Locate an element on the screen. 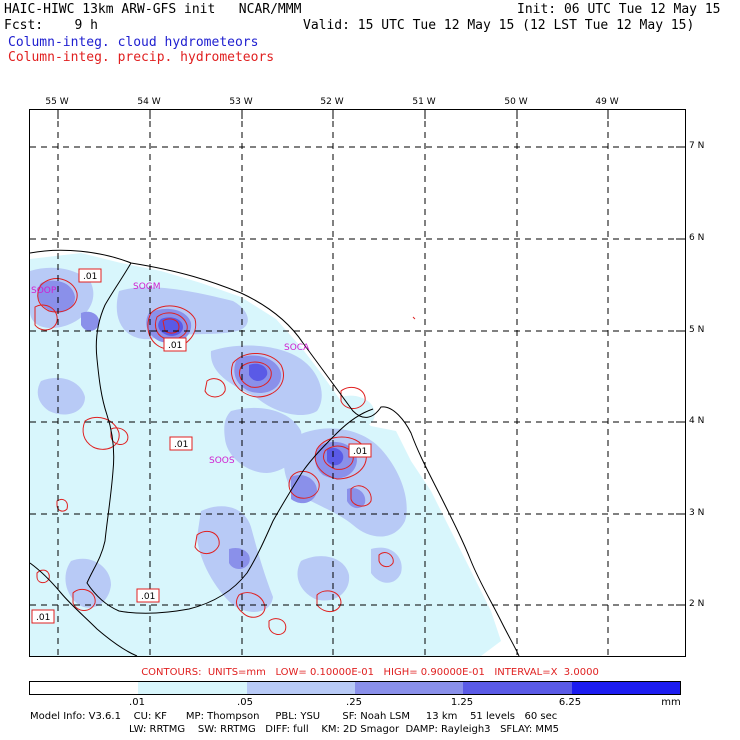 The image size is (740, 740). lon-label: 52 W is located at coordinates (332, 102).